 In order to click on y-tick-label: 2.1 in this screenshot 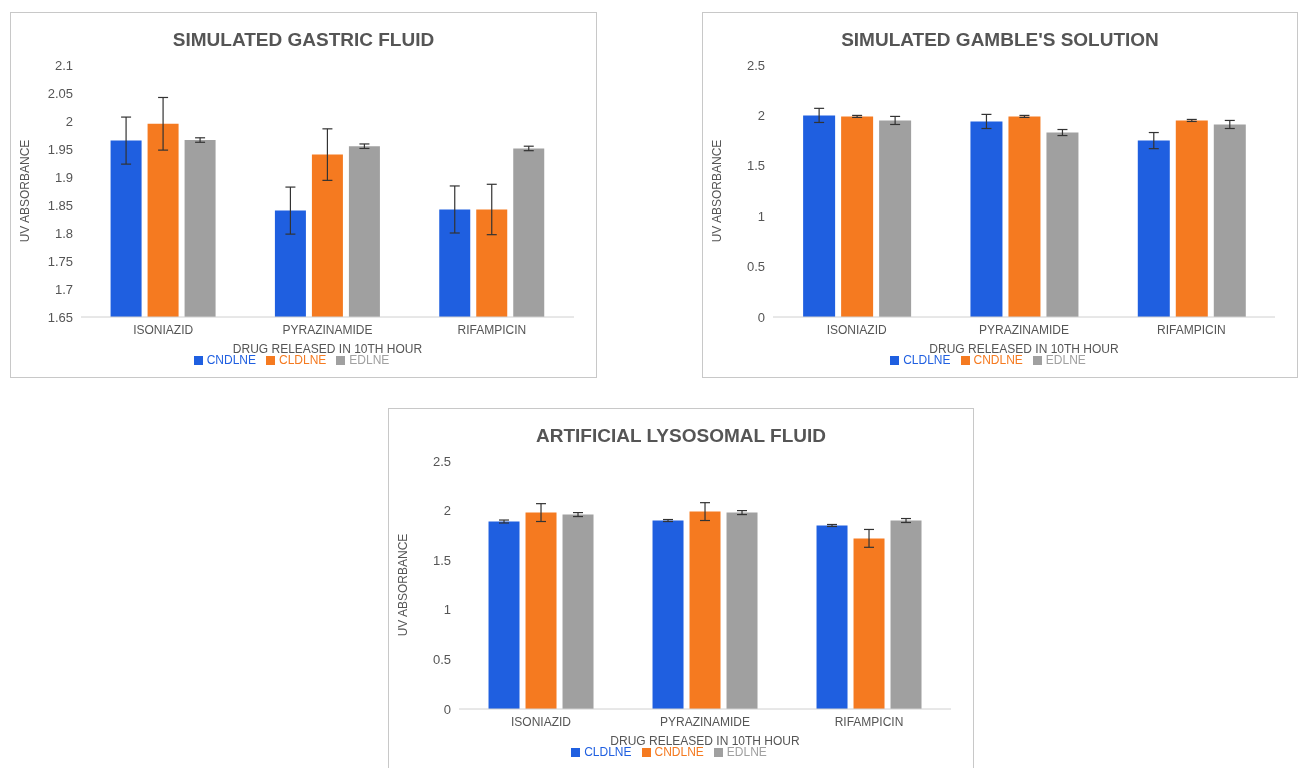, I will do `click(63, 65)`.